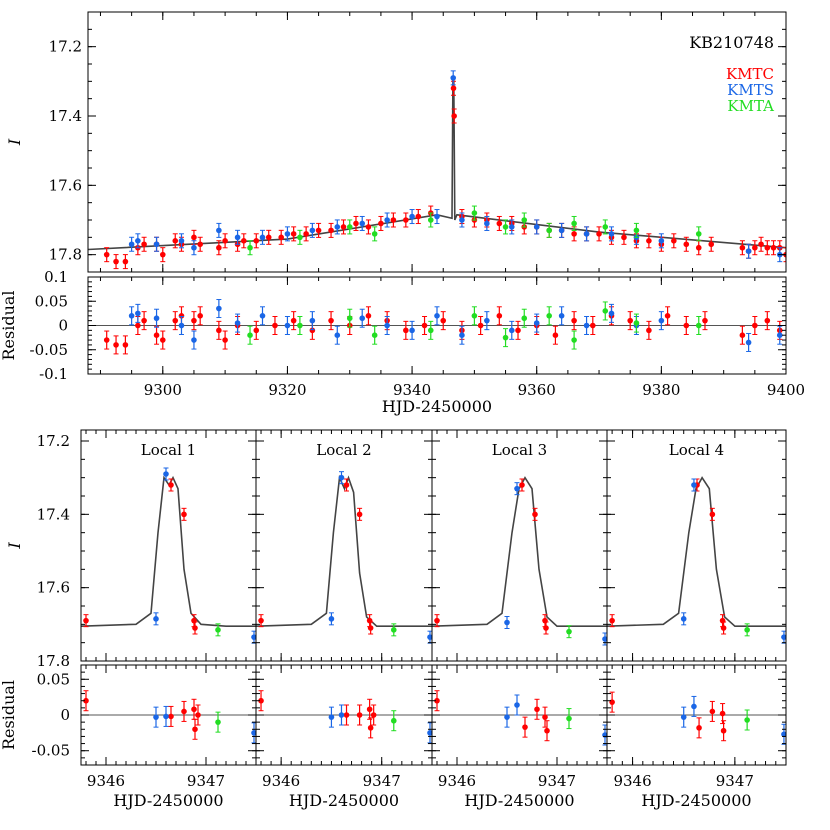 The width and height of the screenshot is (830, 830). What do you see at coordinates (9, 715) in the screenshot?
I see `y-axis-label: Residual` at bounding box center [9, 715].